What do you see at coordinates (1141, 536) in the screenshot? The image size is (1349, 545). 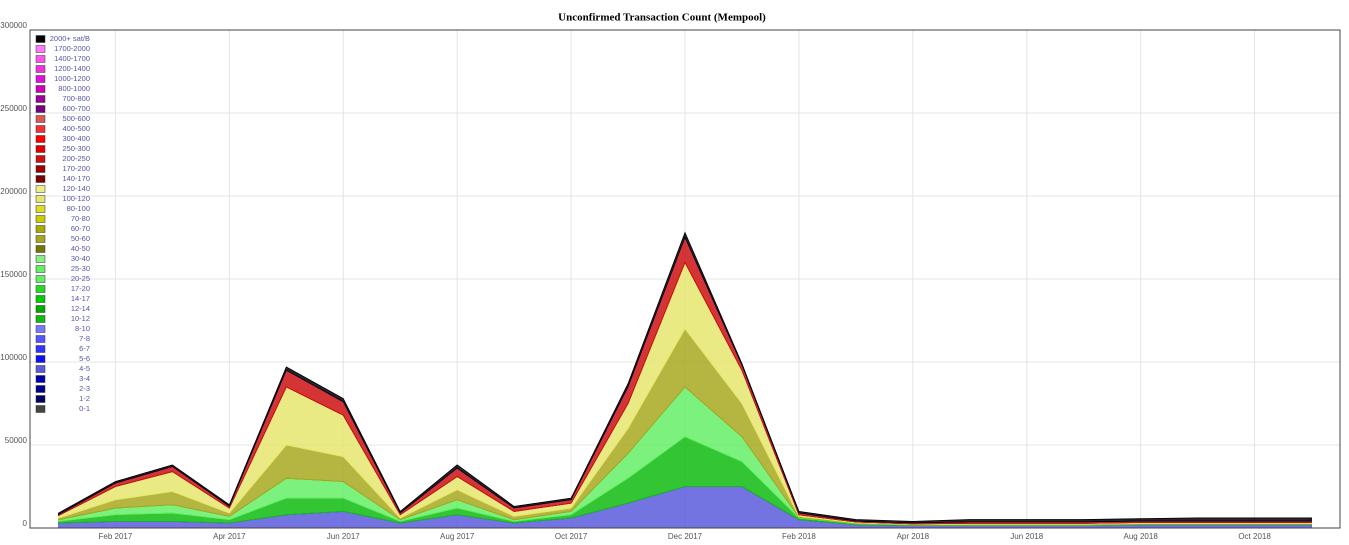 I see `x-tick-label: Aug 2018` at bounding box center [1141, 536].